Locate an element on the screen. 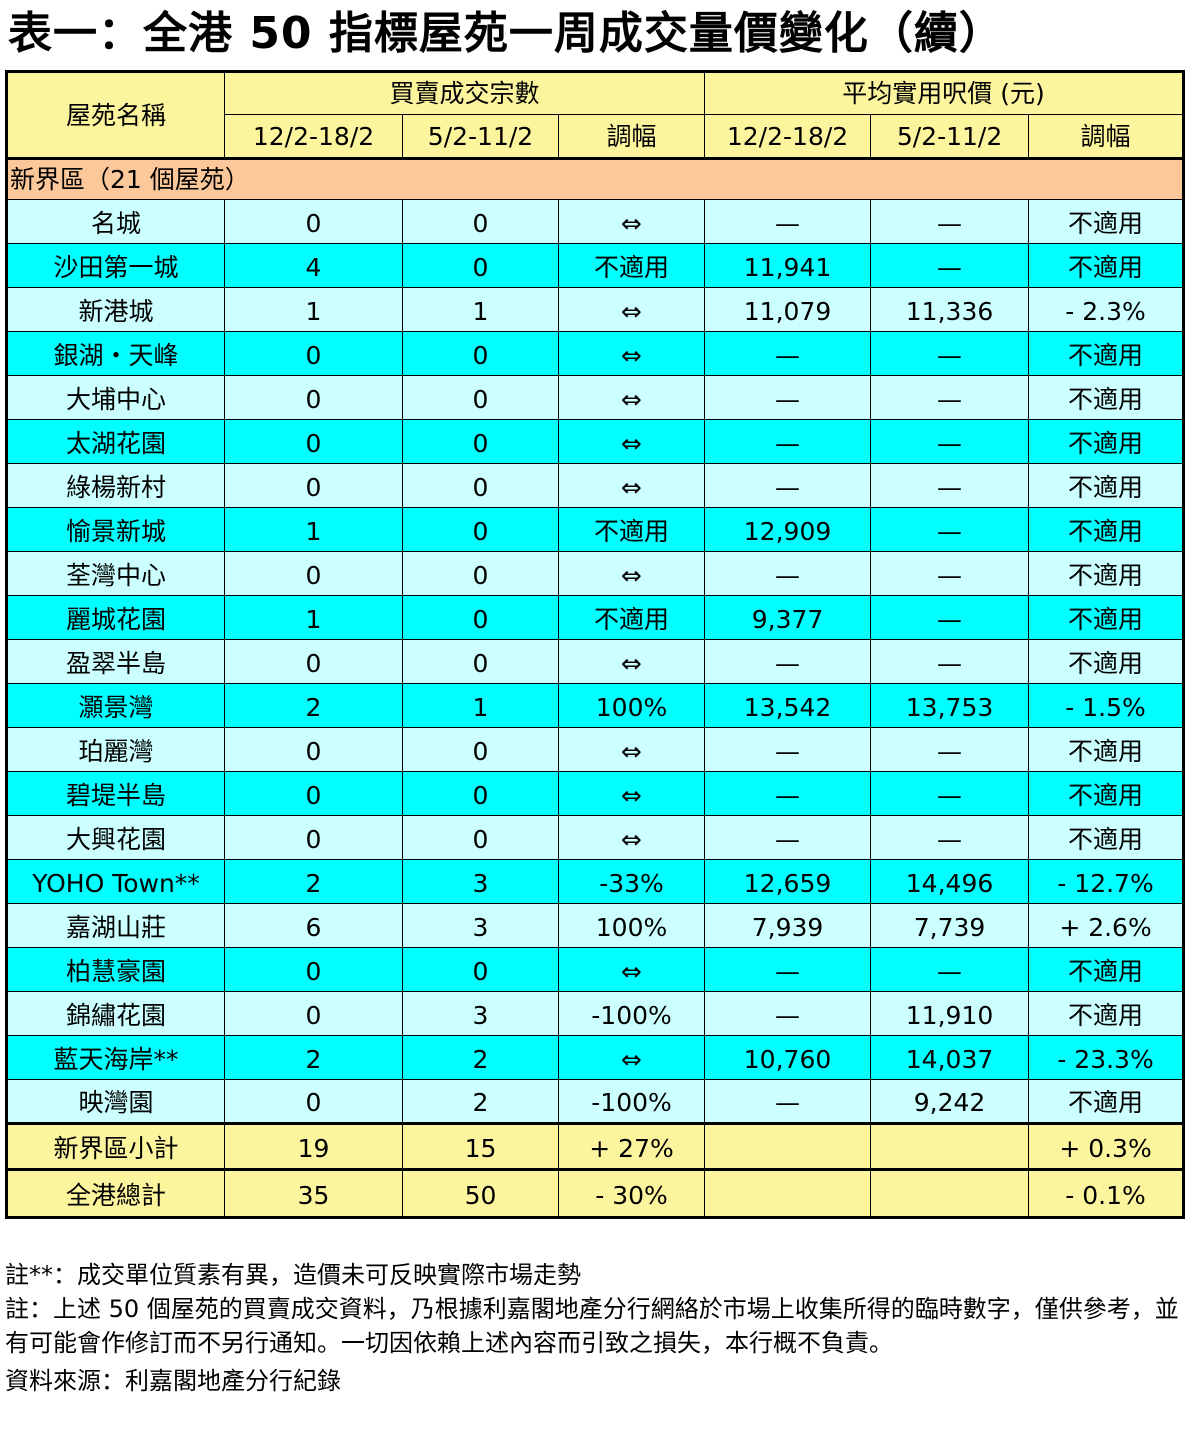 This screenshot has width=1187, height=1445. price-previous-cell is located at coordinates (950, 1146).